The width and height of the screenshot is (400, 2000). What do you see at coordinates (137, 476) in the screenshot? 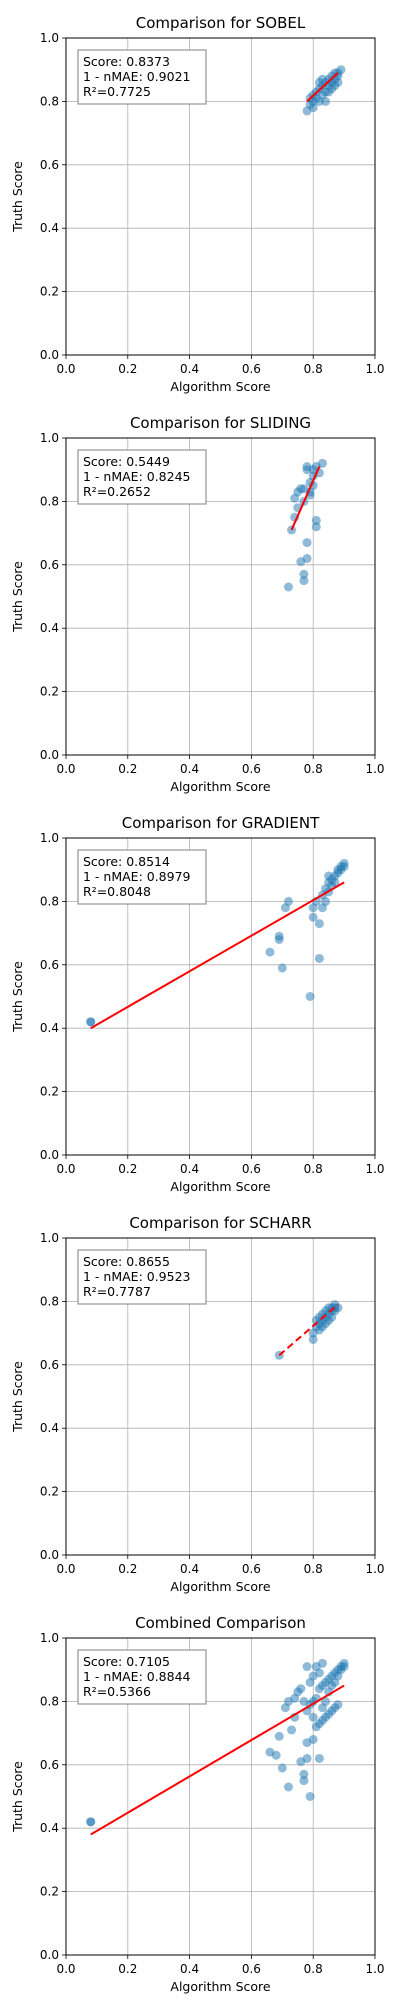
I see `stats-line: 1 - nMAE: 0.8245` at bounding box center [137, 476].